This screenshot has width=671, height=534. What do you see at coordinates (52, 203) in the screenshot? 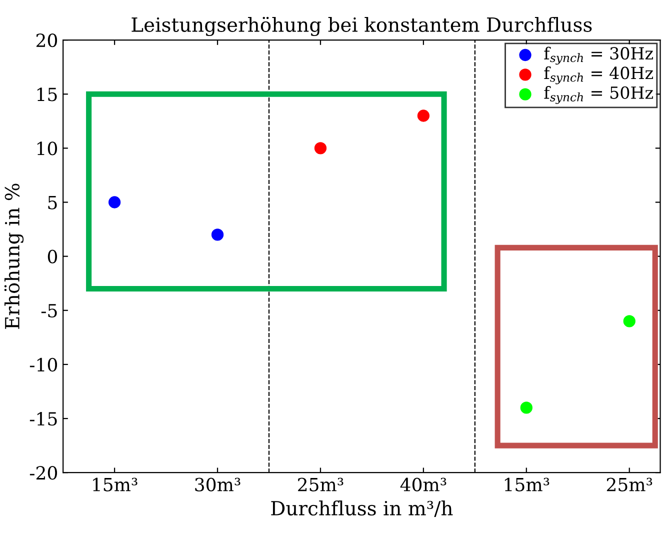
I see `y-tick-label: 5` at bounding box center [52, 203].